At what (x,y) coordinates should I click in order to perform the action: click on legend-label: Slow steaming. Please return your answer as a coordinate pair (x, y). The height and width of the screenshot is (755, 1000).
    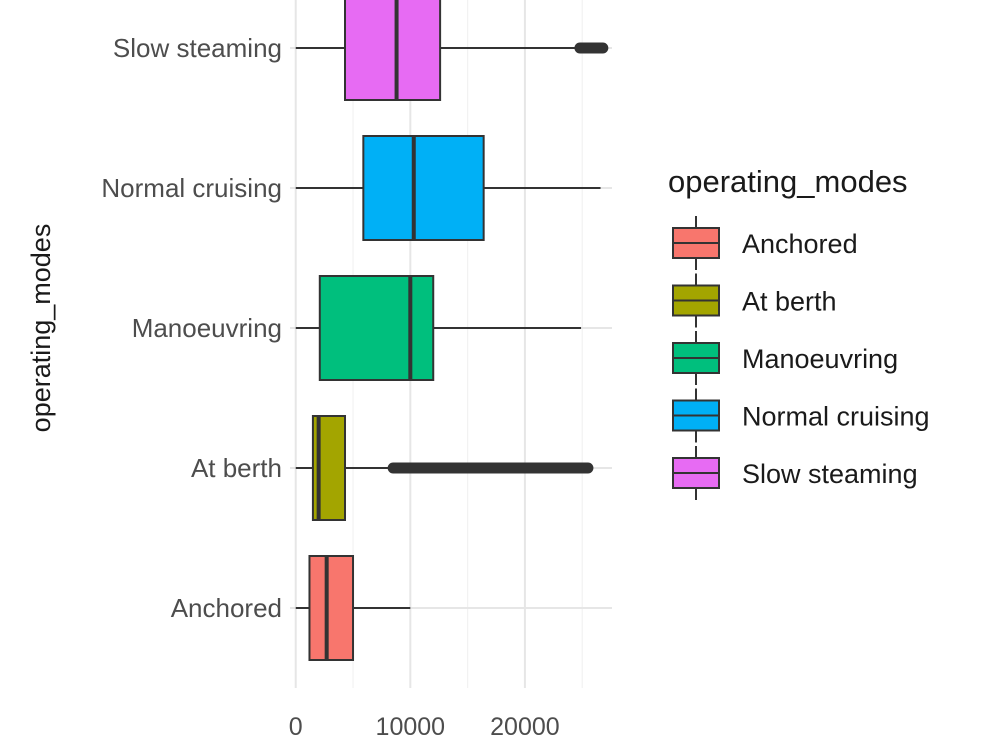
    Looking at the image, I should click on (830, 474).